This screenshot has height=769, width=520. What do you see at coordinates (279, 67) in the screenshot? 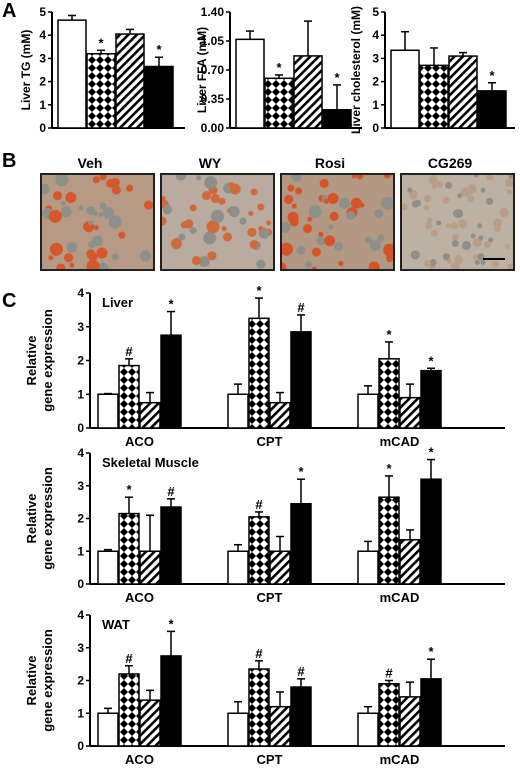
I see `liver-ffa-diamond-significance-mark: *` at bounding box center [279, 67].